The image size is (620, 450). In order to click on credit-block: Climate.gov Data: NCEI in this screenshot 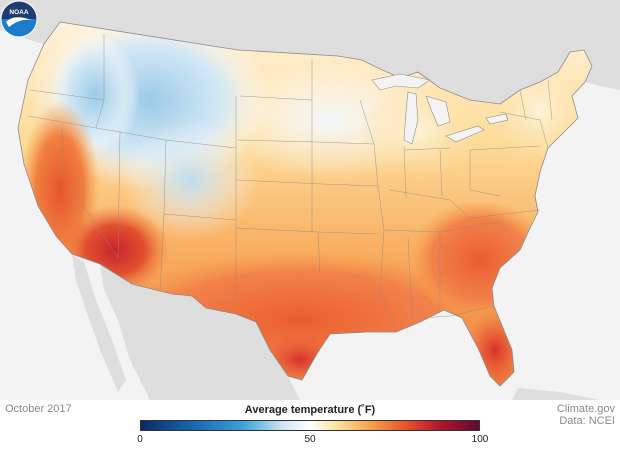, I will do `click(586, 415)`.